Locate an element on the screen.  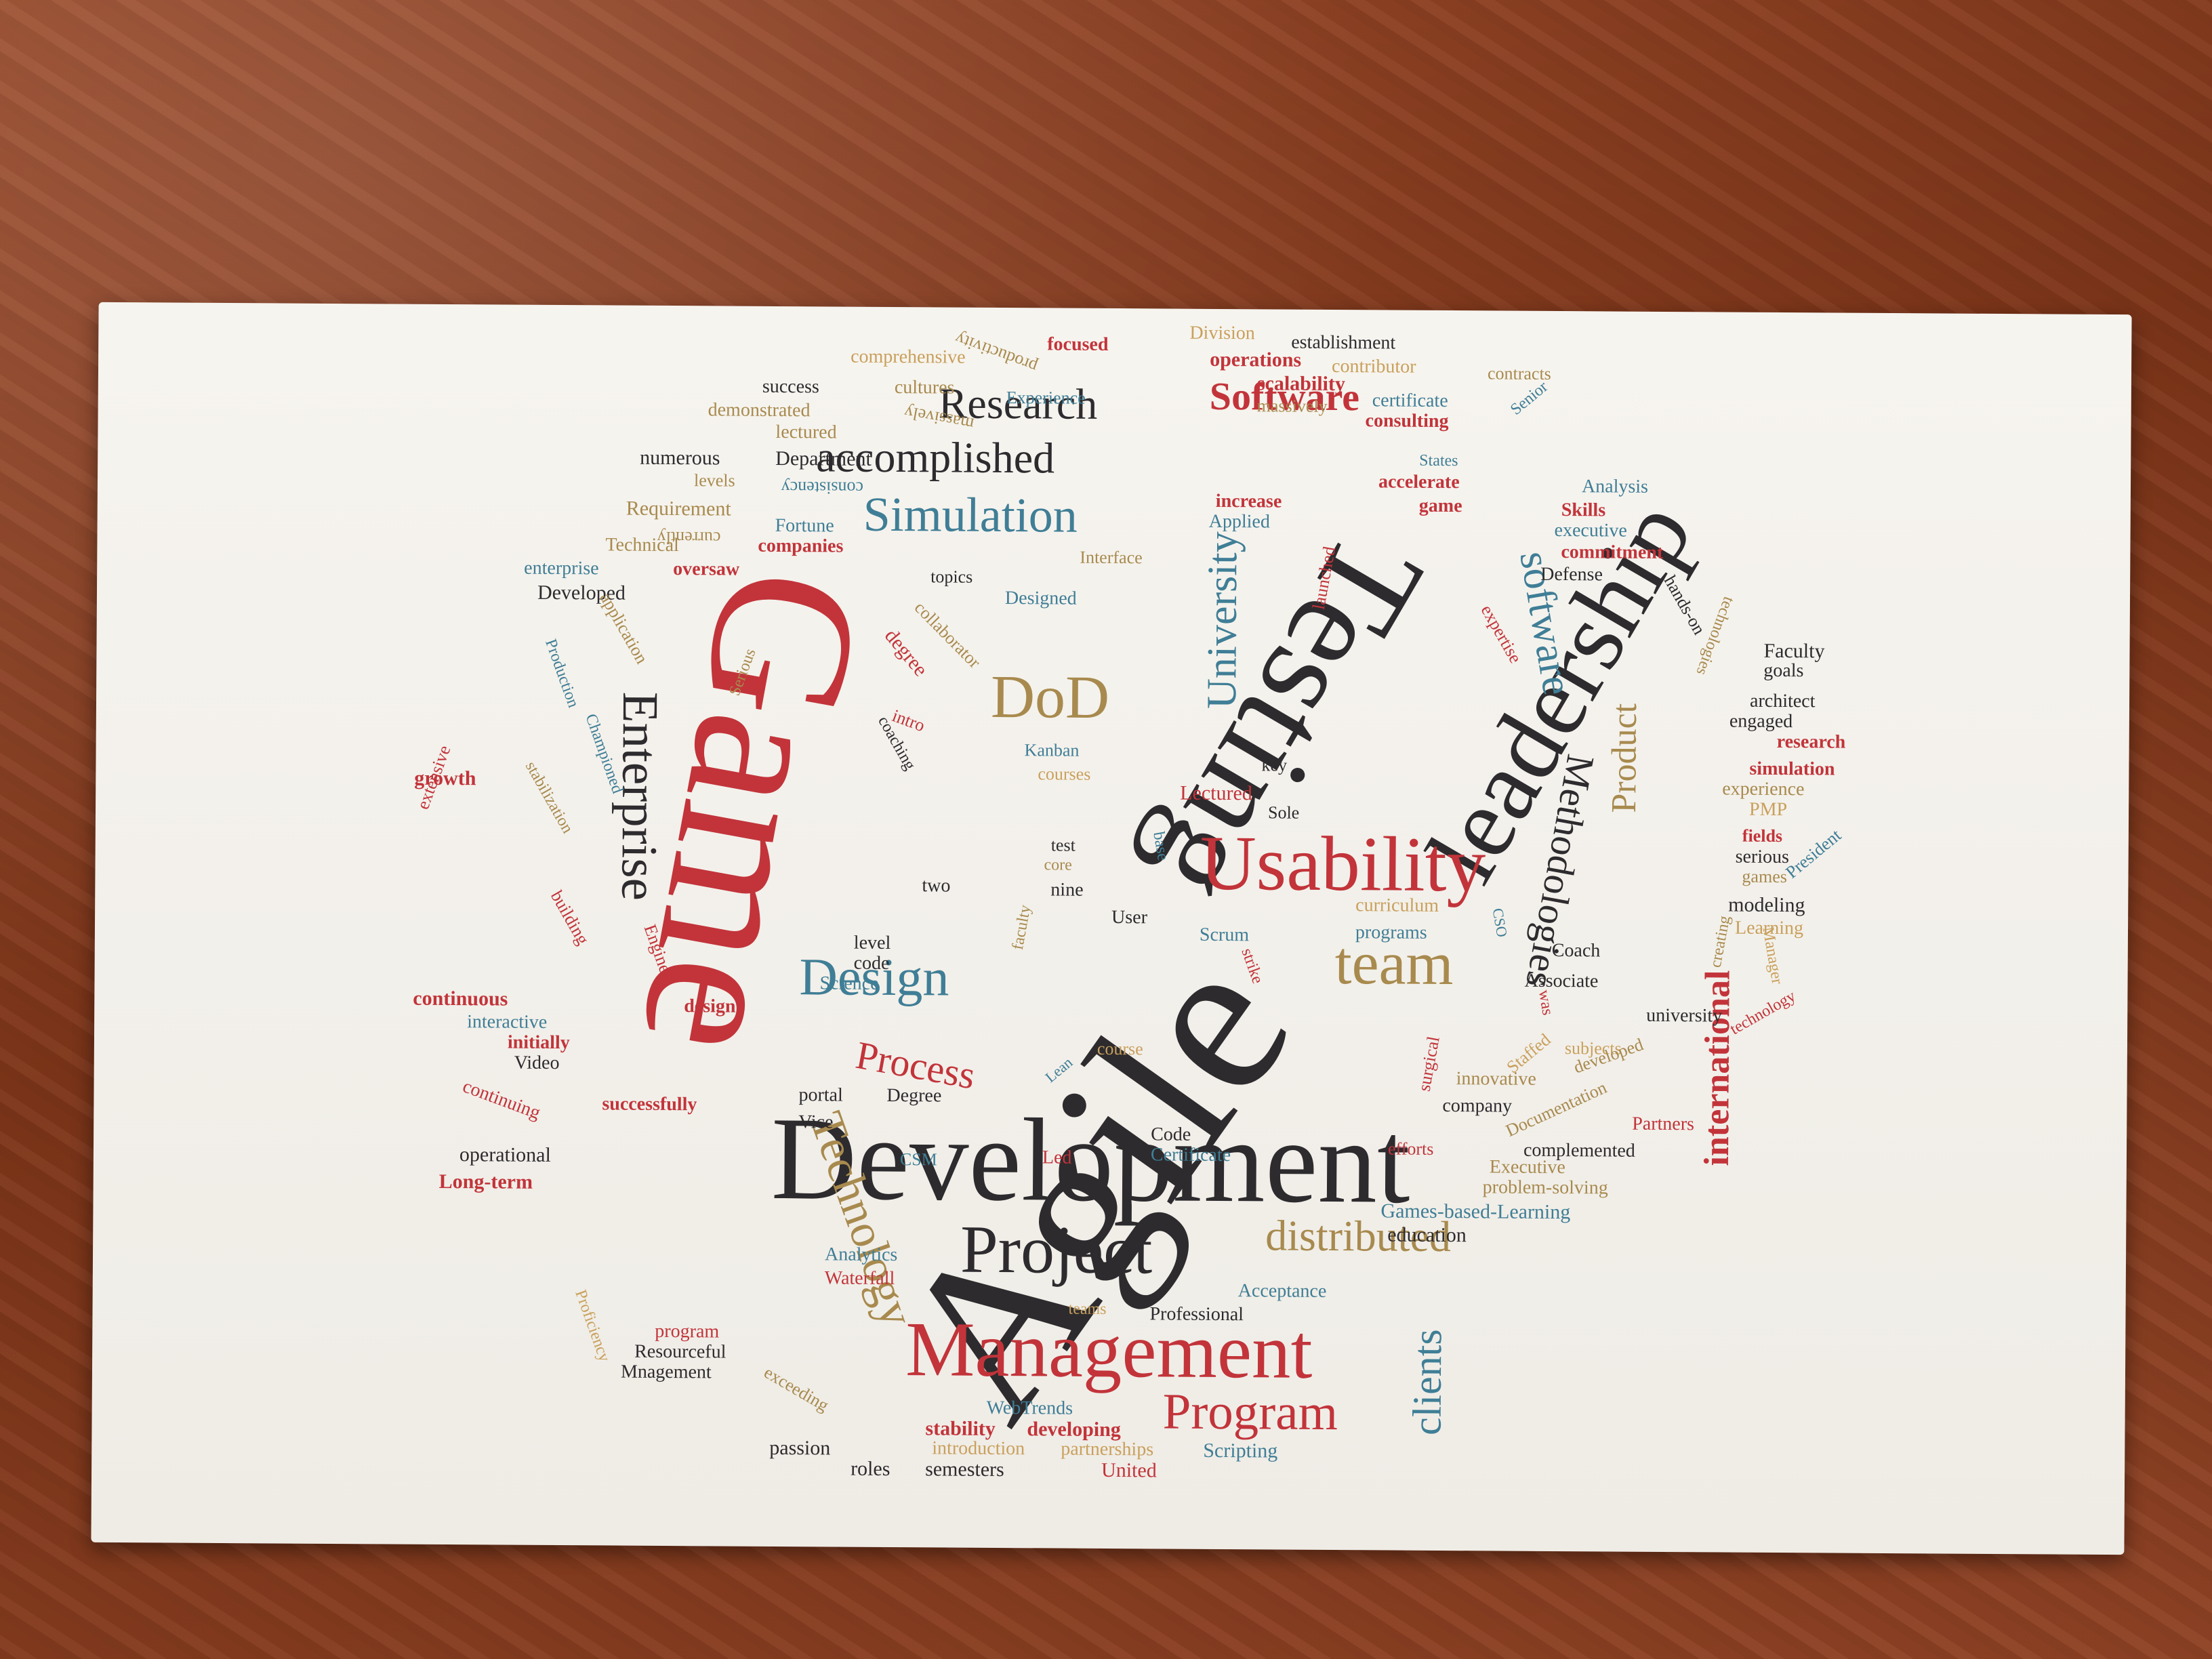
word-innovative: innovative is located at coordinates (1496, 1079).